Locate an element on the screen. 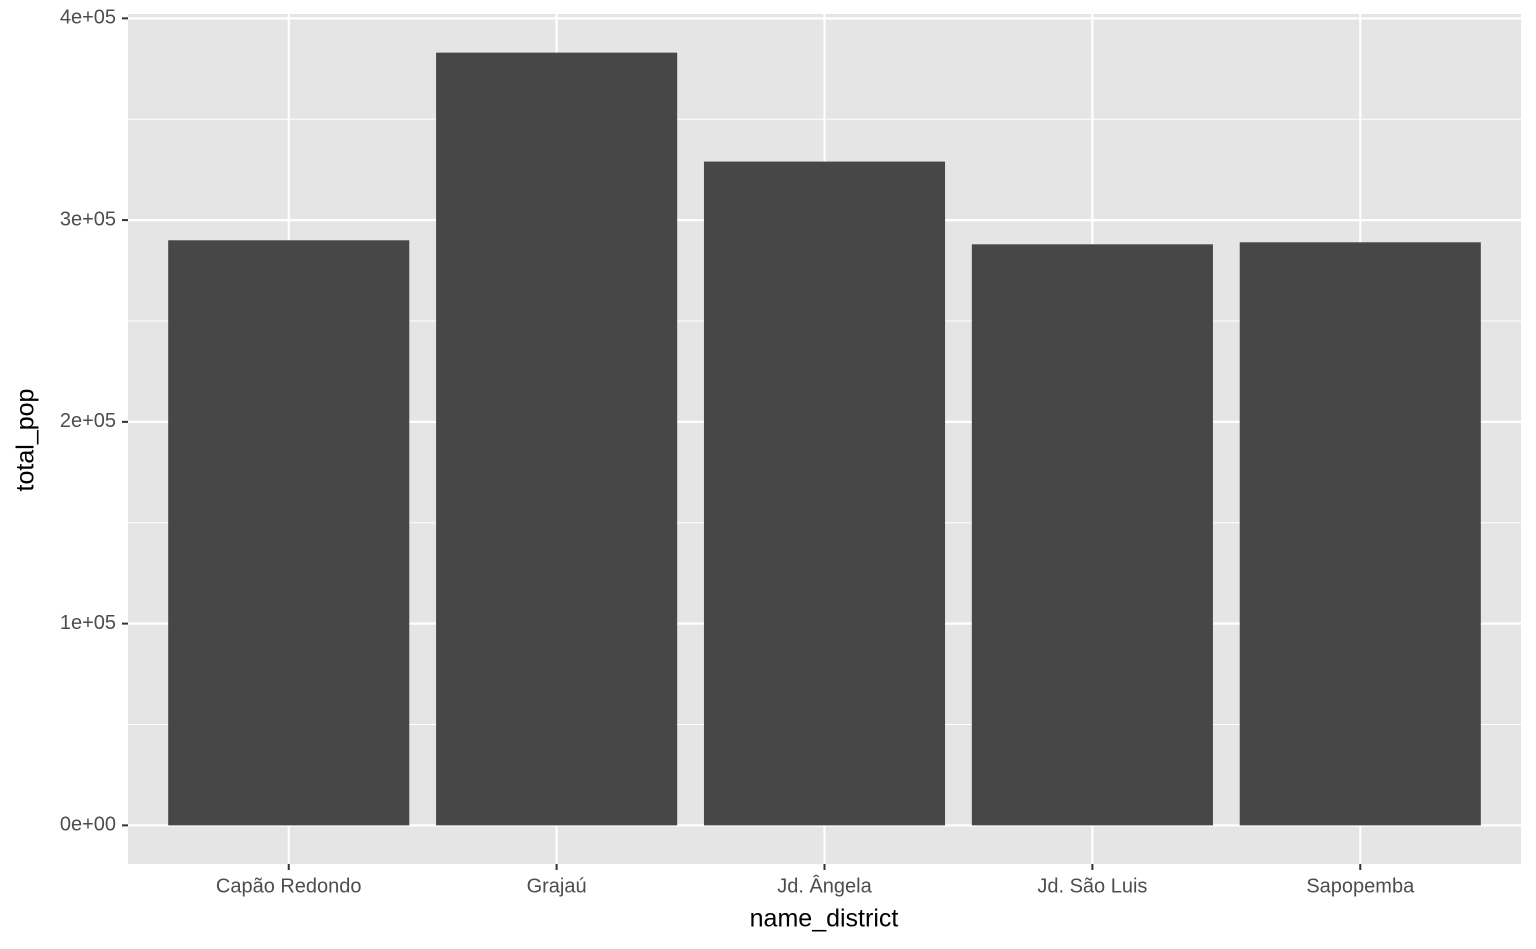 This screenshot has height=949, width=1536. x-tick-label: Capão Redondo is located at coordinates (289, 886).